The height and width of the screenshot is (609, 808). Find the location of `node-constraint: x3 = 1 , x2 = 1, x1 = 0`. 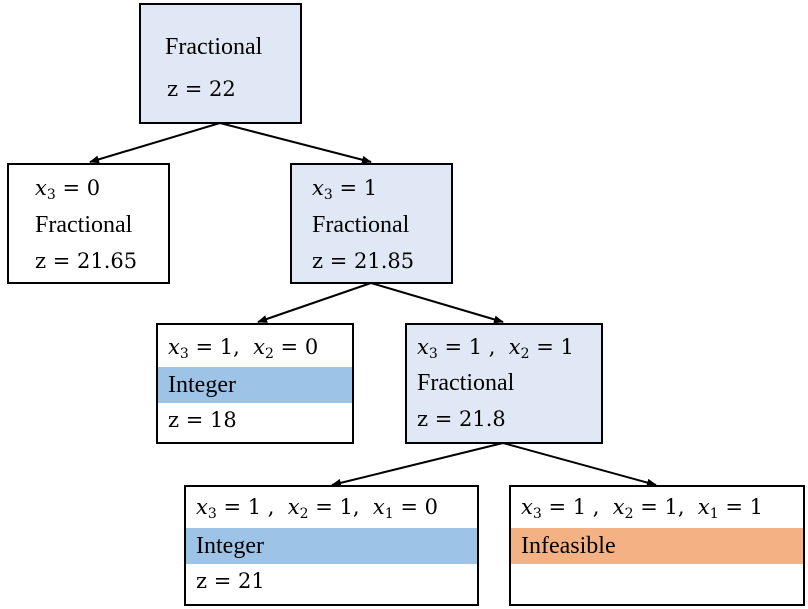

node-constraint: x3 = 1 , x2 = 1, x1 = 0 is located at coordinates (317, 508).